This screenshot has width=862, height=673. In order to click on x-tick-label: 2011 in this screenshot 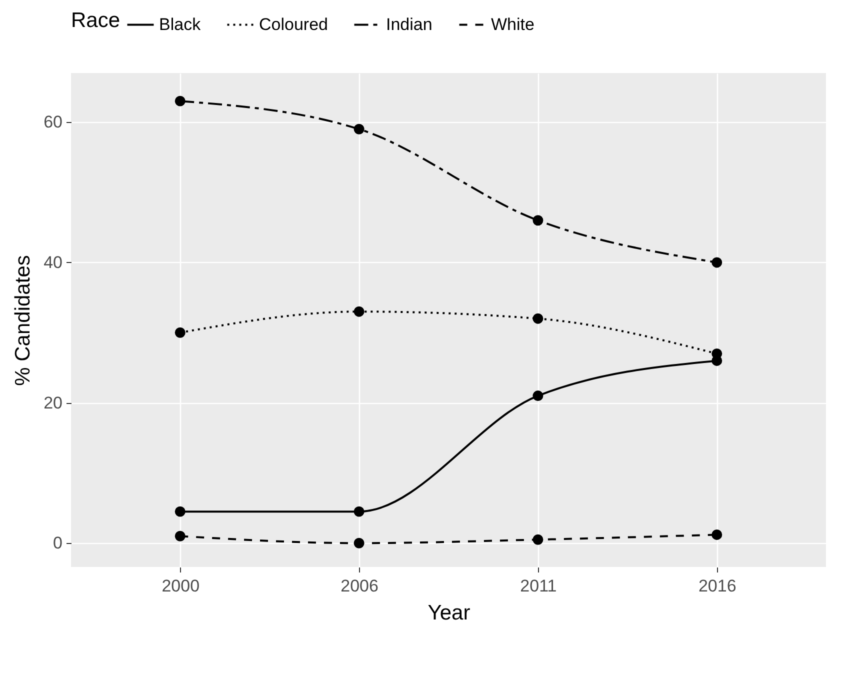, I will do `click(538, 586)`.